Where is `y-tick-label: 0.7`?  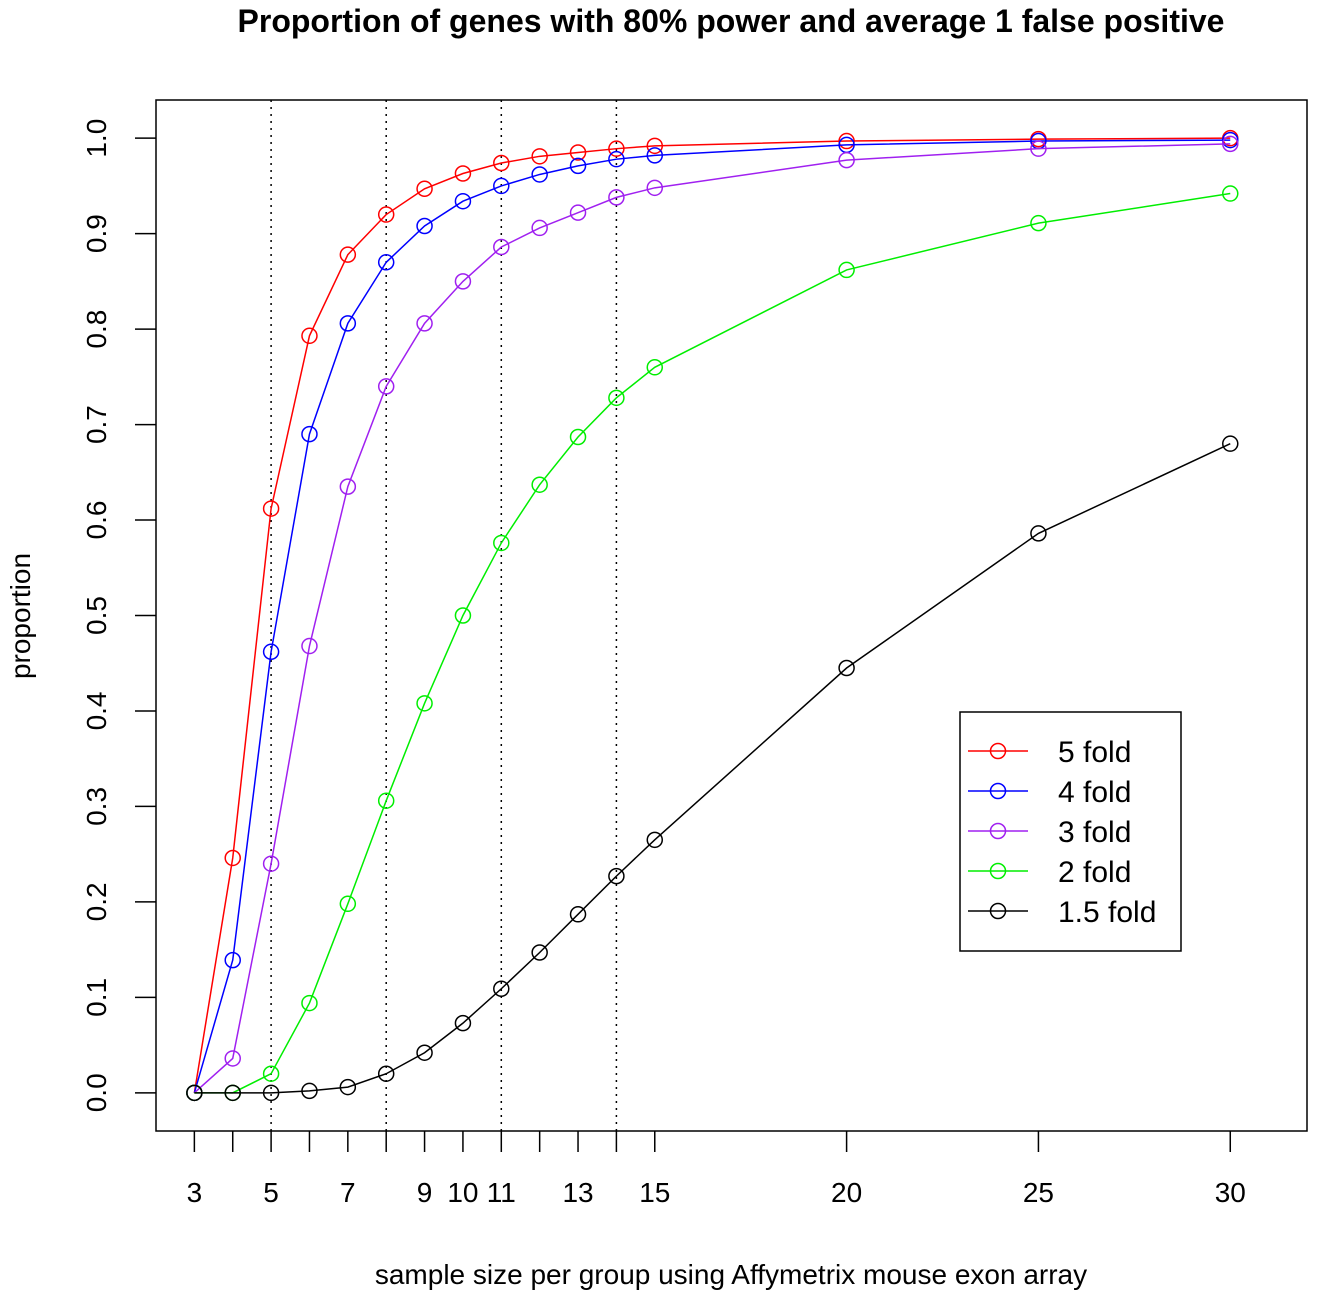 y-tick-label: 0.7 is located at coordinates (96, 424).